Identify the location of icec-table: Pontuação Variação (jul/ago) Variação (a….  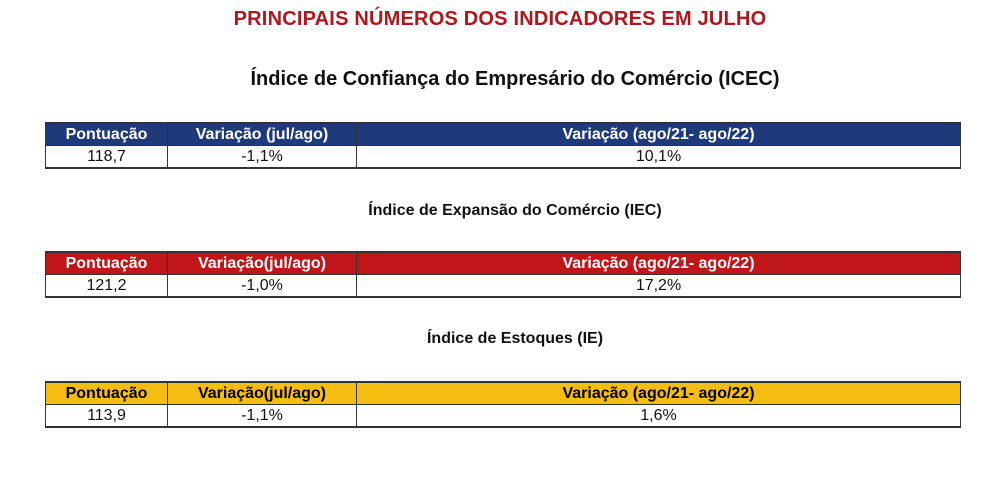
(503, 145).